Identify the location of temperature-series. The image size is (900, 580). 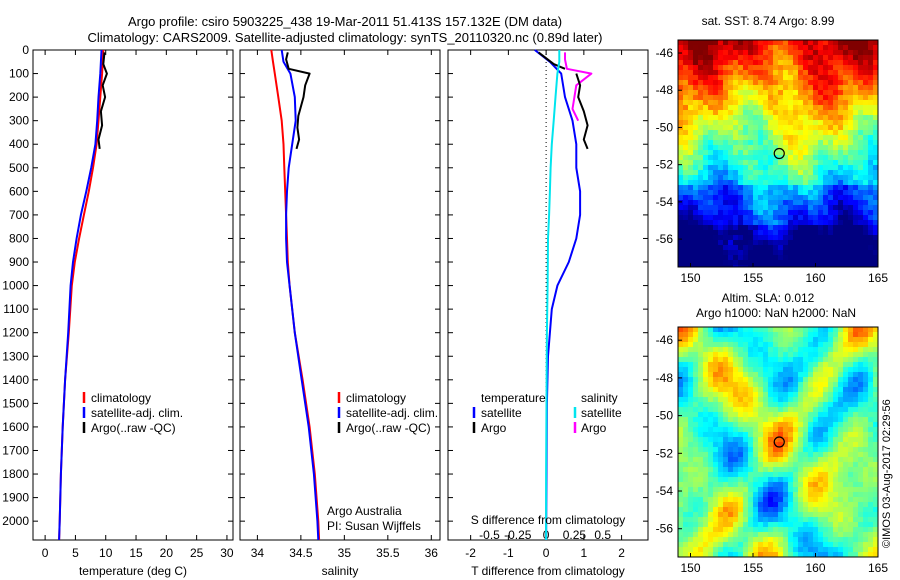
(83, 295).